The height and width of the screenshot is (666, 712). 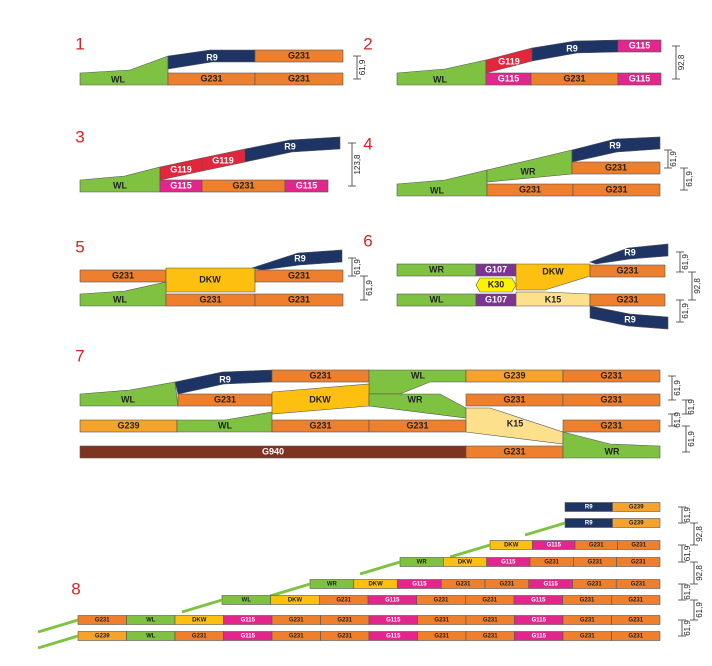 I want to click on dimension-label: 123,8, so click(x=357, y=164).